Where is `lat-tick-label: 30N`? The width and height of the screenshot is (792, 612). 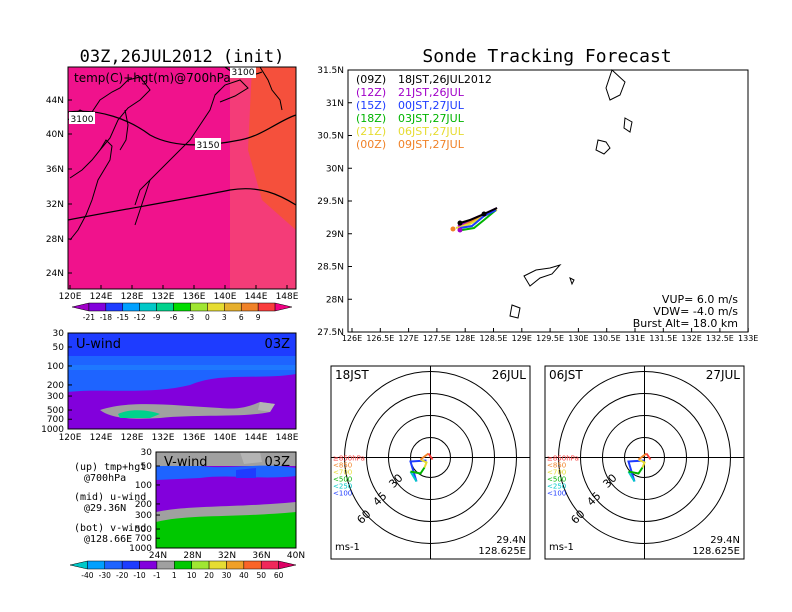 lat-tick-label: 30N is located at coordinates (335, 169).